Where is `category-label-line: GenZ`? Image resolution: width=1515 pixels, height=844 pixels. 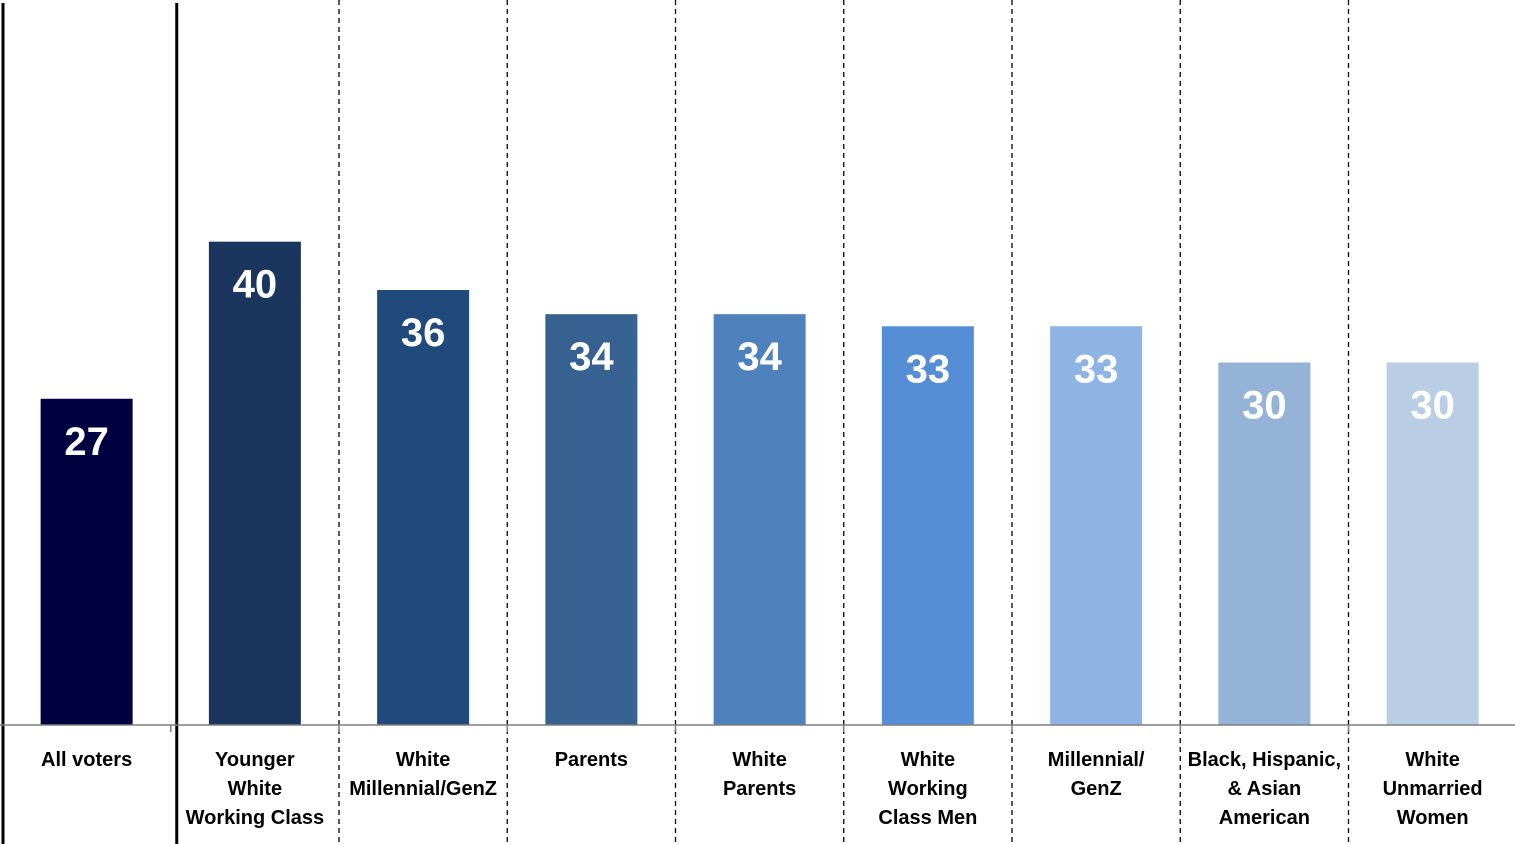
category-label-line: GenZ is located at coordinates (1096, 789).